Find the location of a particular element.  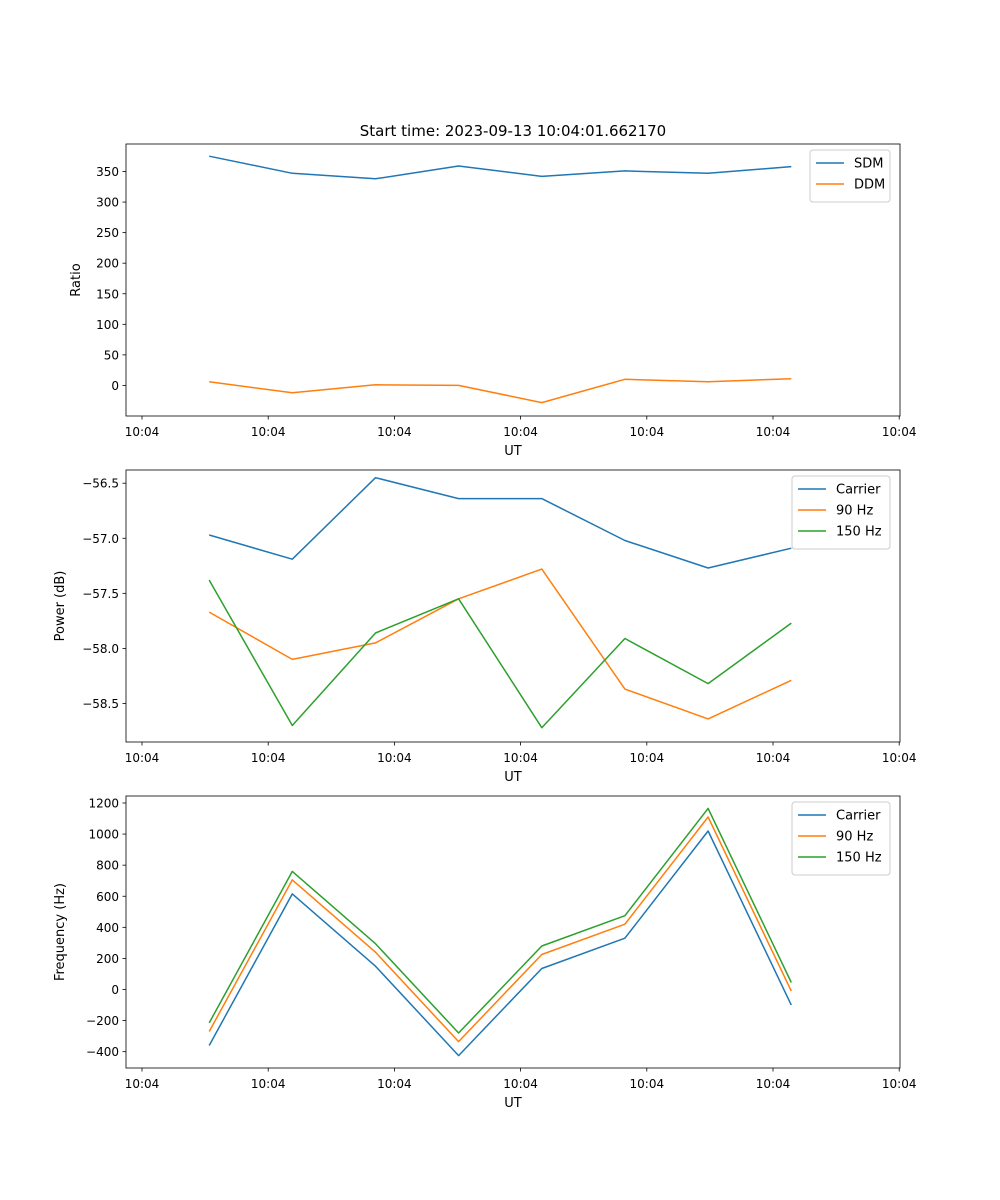

y-tick-label: −58.0 is located at coordinates (100, 649).